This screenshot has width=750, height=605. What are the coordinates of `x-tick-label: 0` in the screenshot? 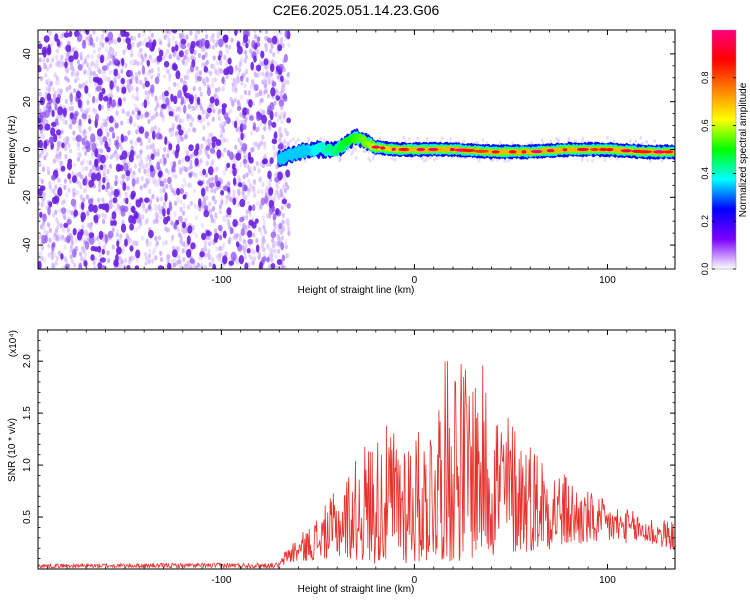 It's located at (415, 580).